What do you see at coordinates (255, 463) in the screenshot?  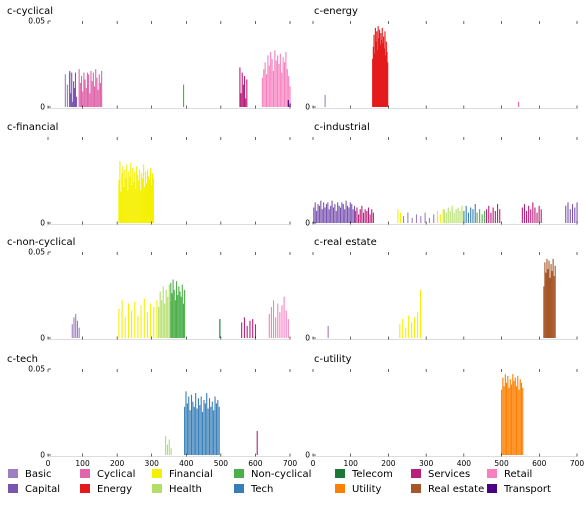 I see `x-tick-label: 600` at bounding box center [255, 463].